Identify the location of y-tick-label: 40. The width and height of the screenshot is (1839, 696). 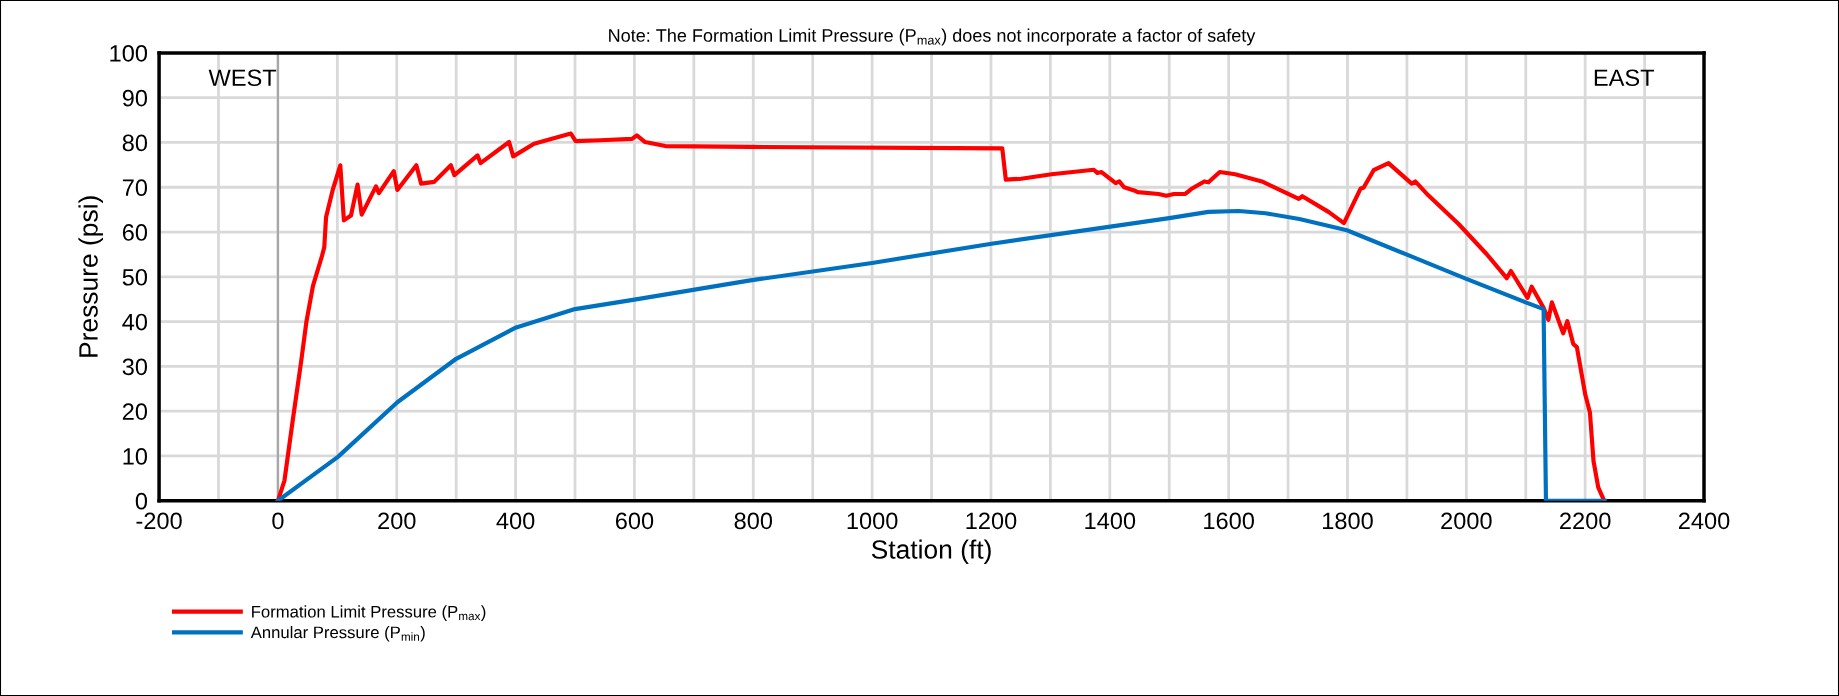
(135, 322).